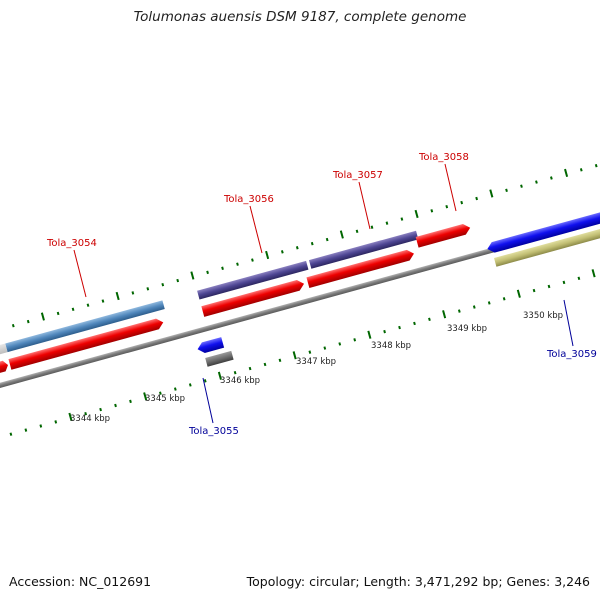 Image resolution: width=600 pixels, height=600 pixels. What do you see at coordinates (90, 419) in the screenshot?
I see `scale-label-3344: 3344 kbp` at bounding box center [90, 419].